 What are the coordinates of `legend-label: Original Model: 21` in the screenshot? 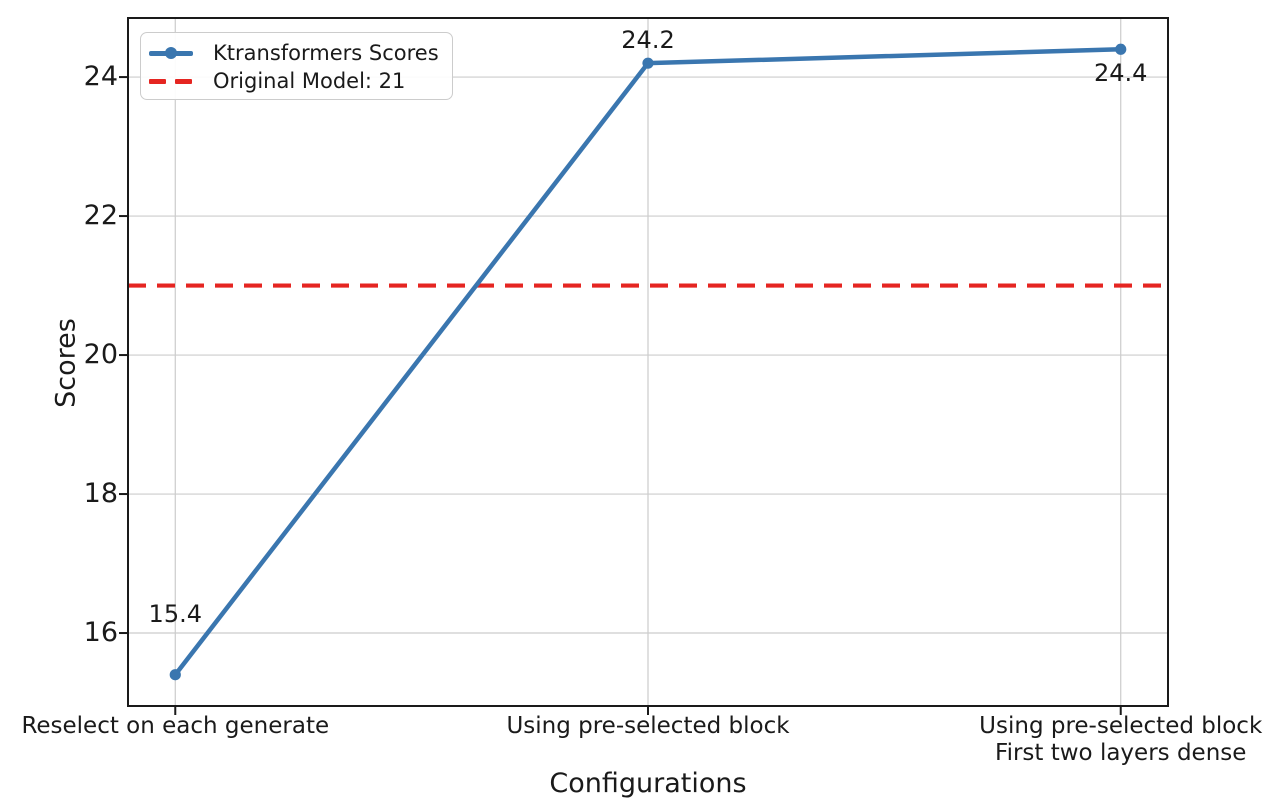 It's located at (309, 81).